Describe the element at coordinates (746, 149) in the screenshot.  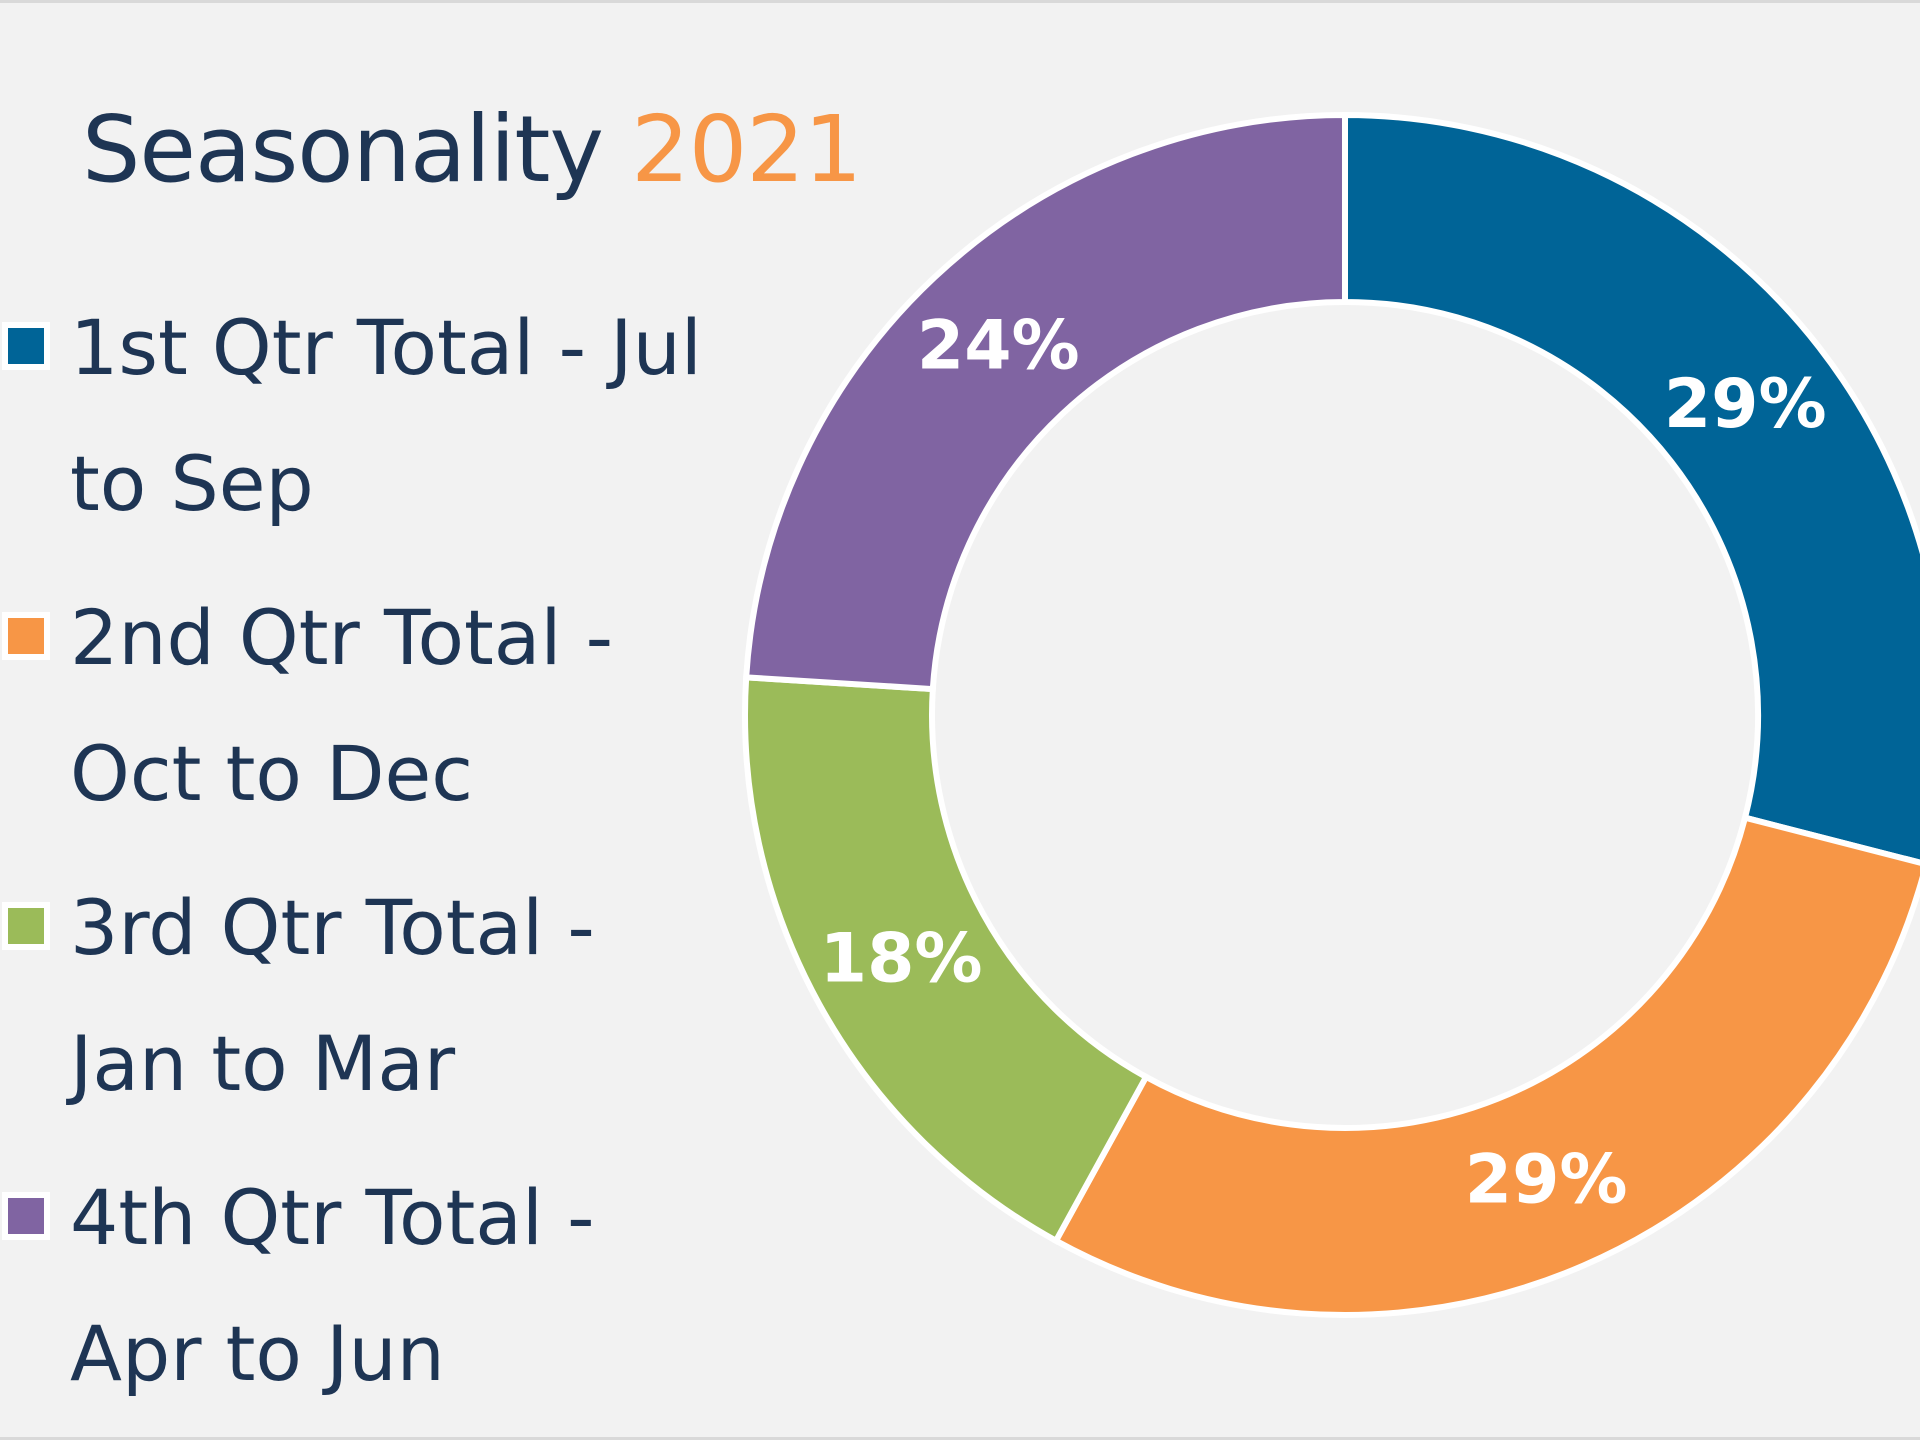
I see `chart-title-year: 2021` at that location.